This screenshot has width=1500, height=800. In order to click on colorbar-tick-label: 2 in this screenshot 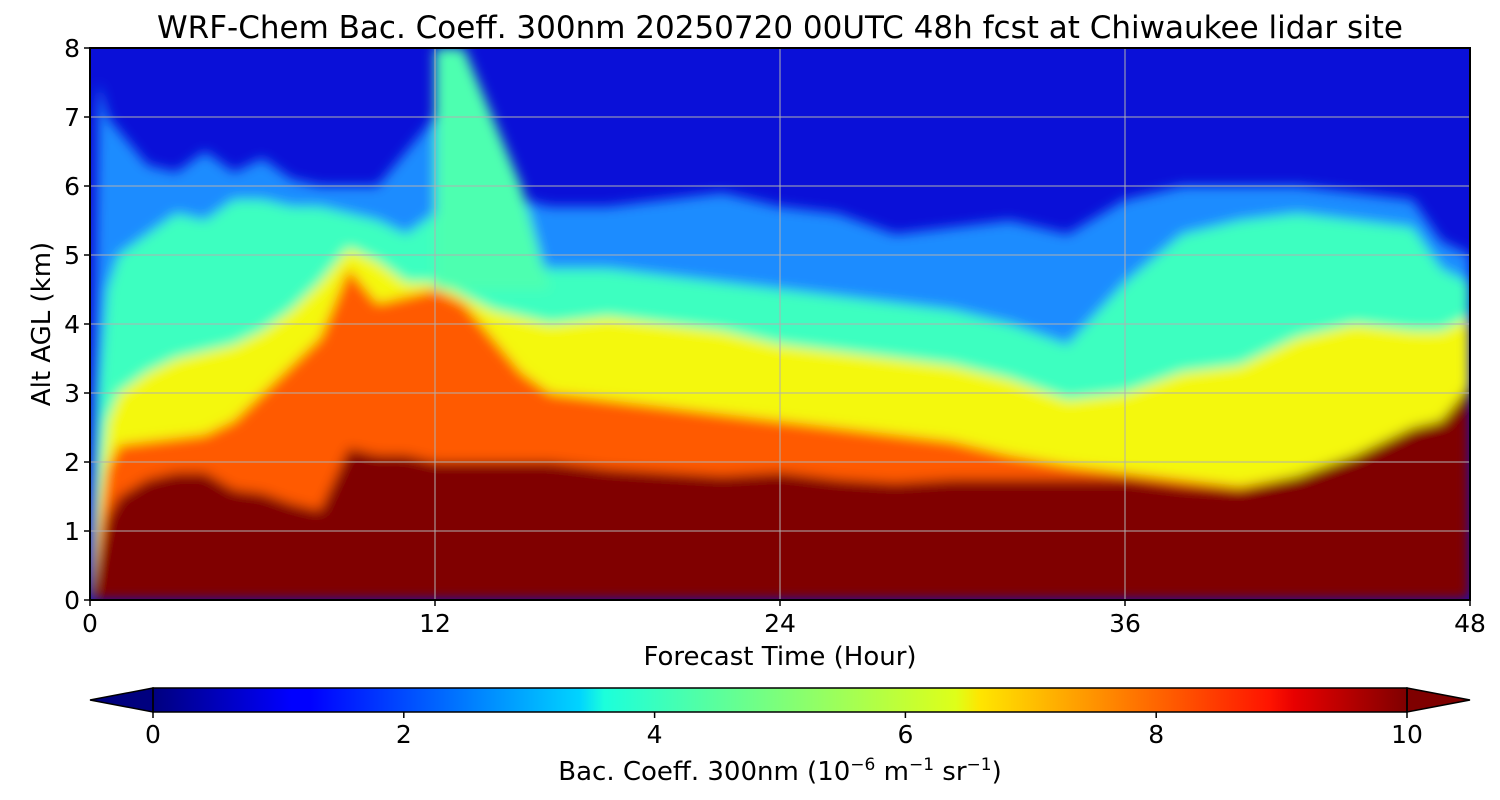, I will do `click(404, 734)`.